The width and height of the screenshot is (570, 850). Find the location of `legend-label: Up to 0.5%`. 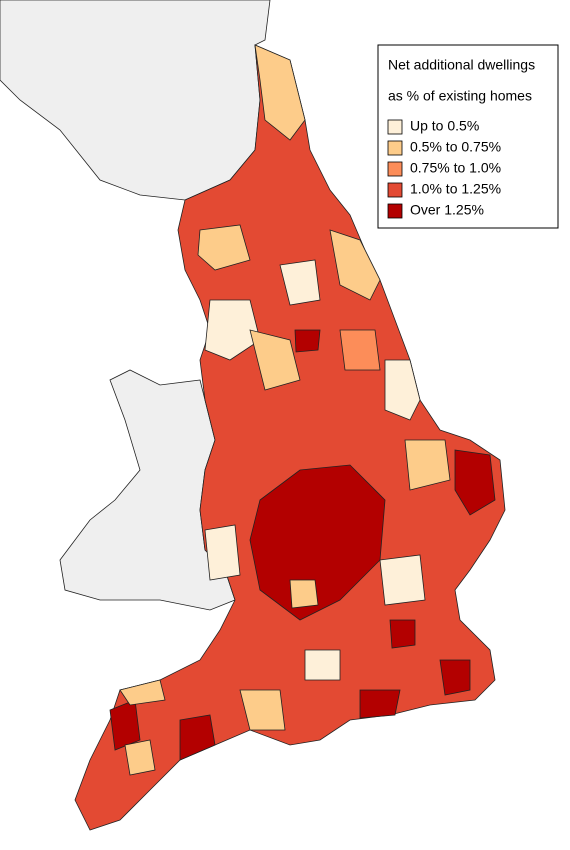

legend-label: Up to 0.5% is located at coordinates (444, 126).